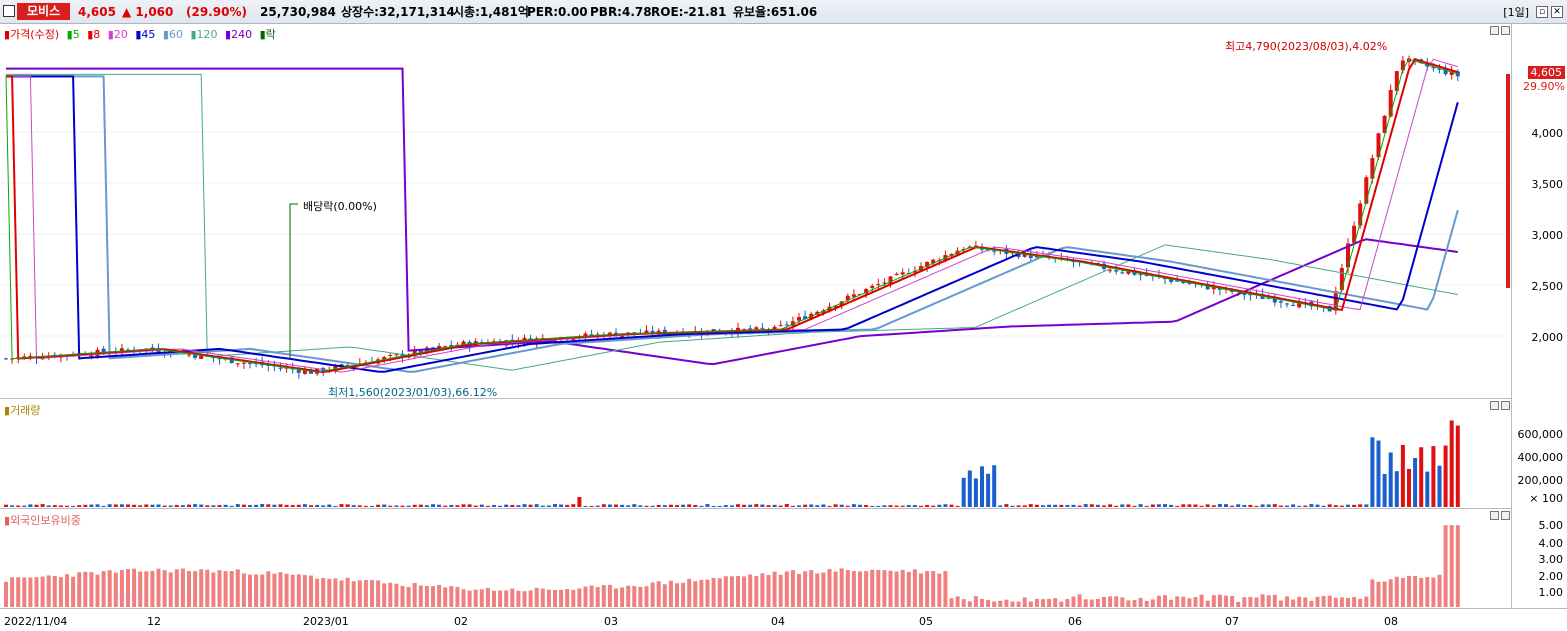 The width and height of the screenshot is (1567, 631). Describe the element at coordinates (1516, 12) in the screenshot. I see `period-selector: [1일]` at that location.